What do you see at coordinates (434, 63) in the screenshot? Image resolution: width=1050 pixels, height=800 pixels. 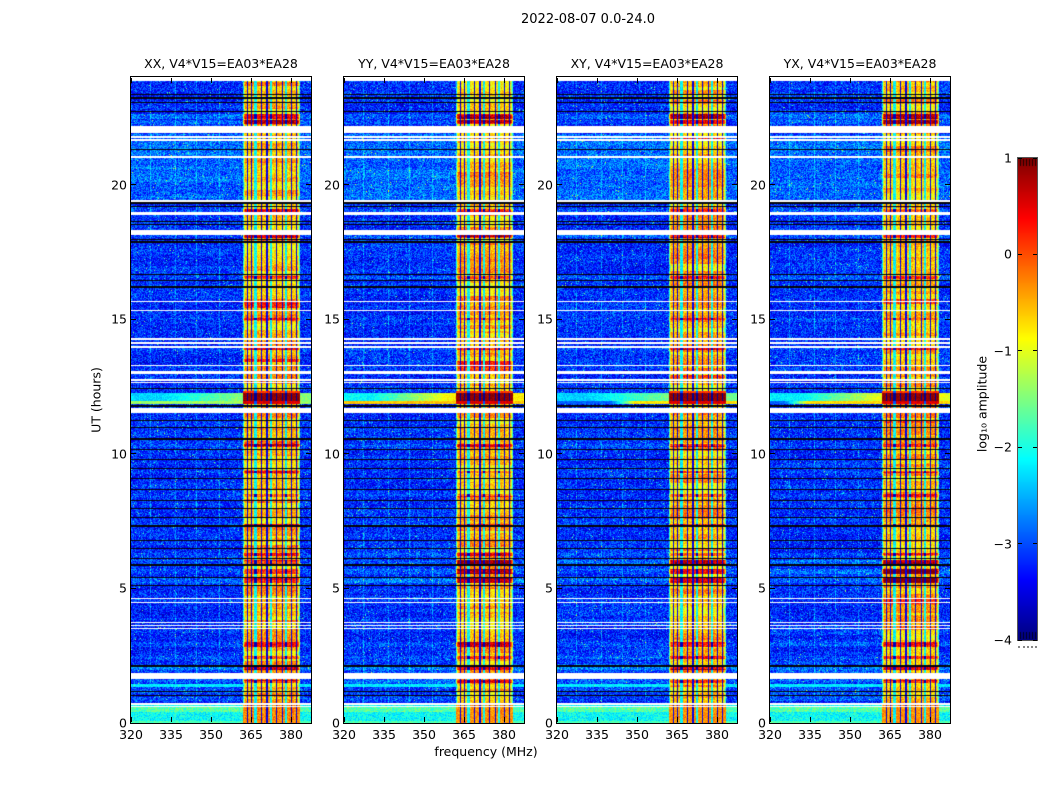 I see `panel-title-yy: YY, V4*V15=EA03*EA28` at bounding box center [434, 63].